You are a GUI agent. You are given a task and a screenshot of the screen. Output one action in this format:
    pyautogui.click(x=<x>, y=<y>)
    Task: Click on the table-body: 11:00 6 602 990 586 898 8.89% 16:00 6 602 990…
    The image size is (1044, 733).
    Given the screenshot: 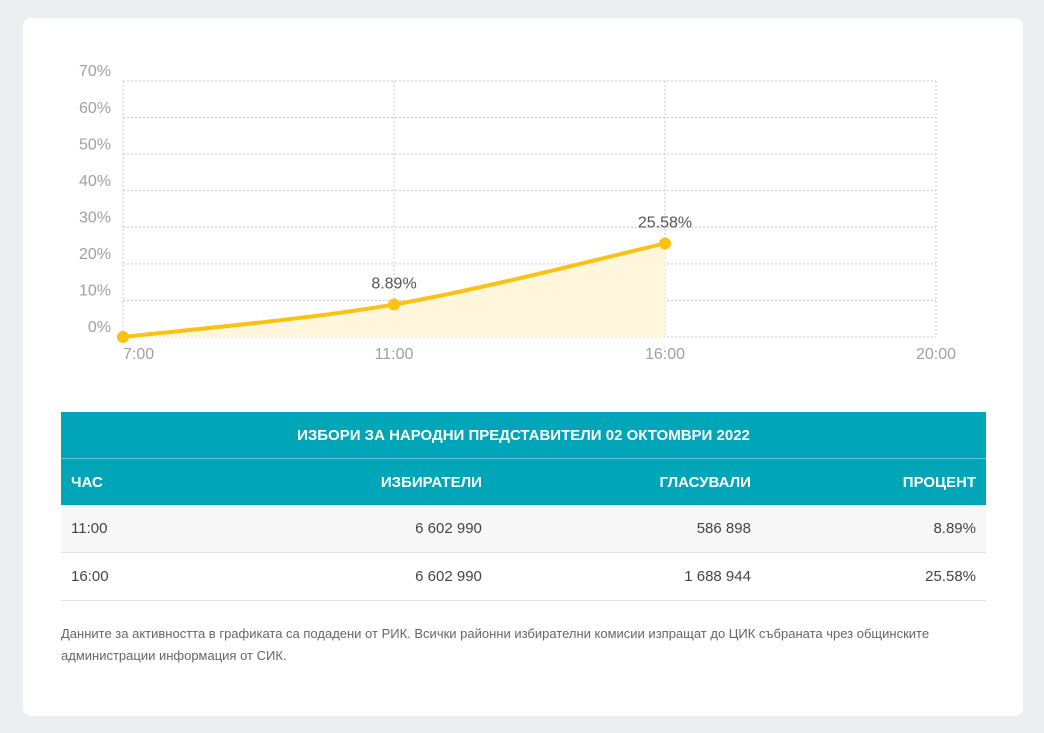 What is the action you would take?
    pyautogui.click(x=523, y=553)
    